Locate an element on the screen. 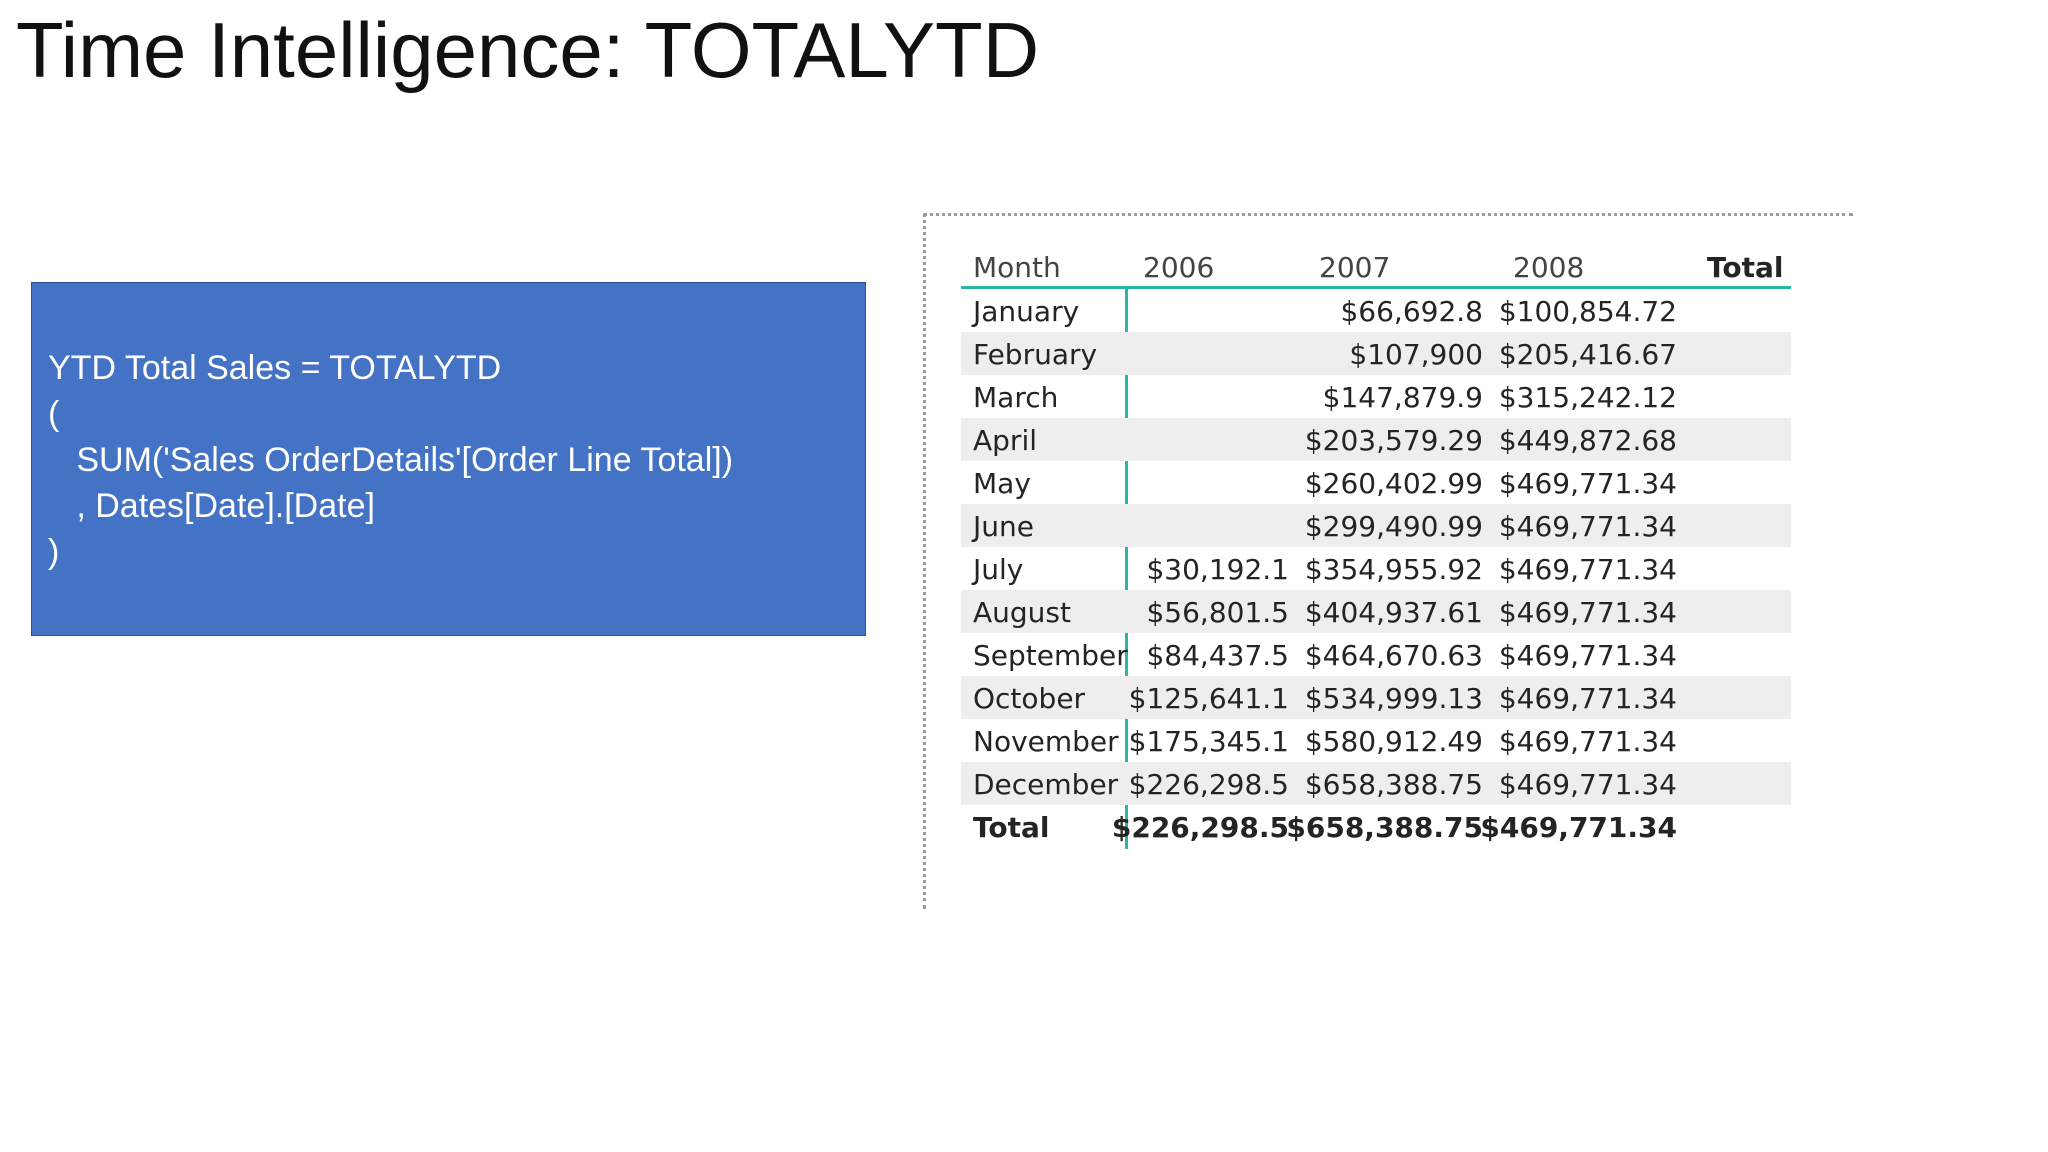 The width and height of the screenshot is (2048, 1152). table-row: October $125,641.1 $534,999.13 $469,771.34 is located at coordinates (1376, 697).